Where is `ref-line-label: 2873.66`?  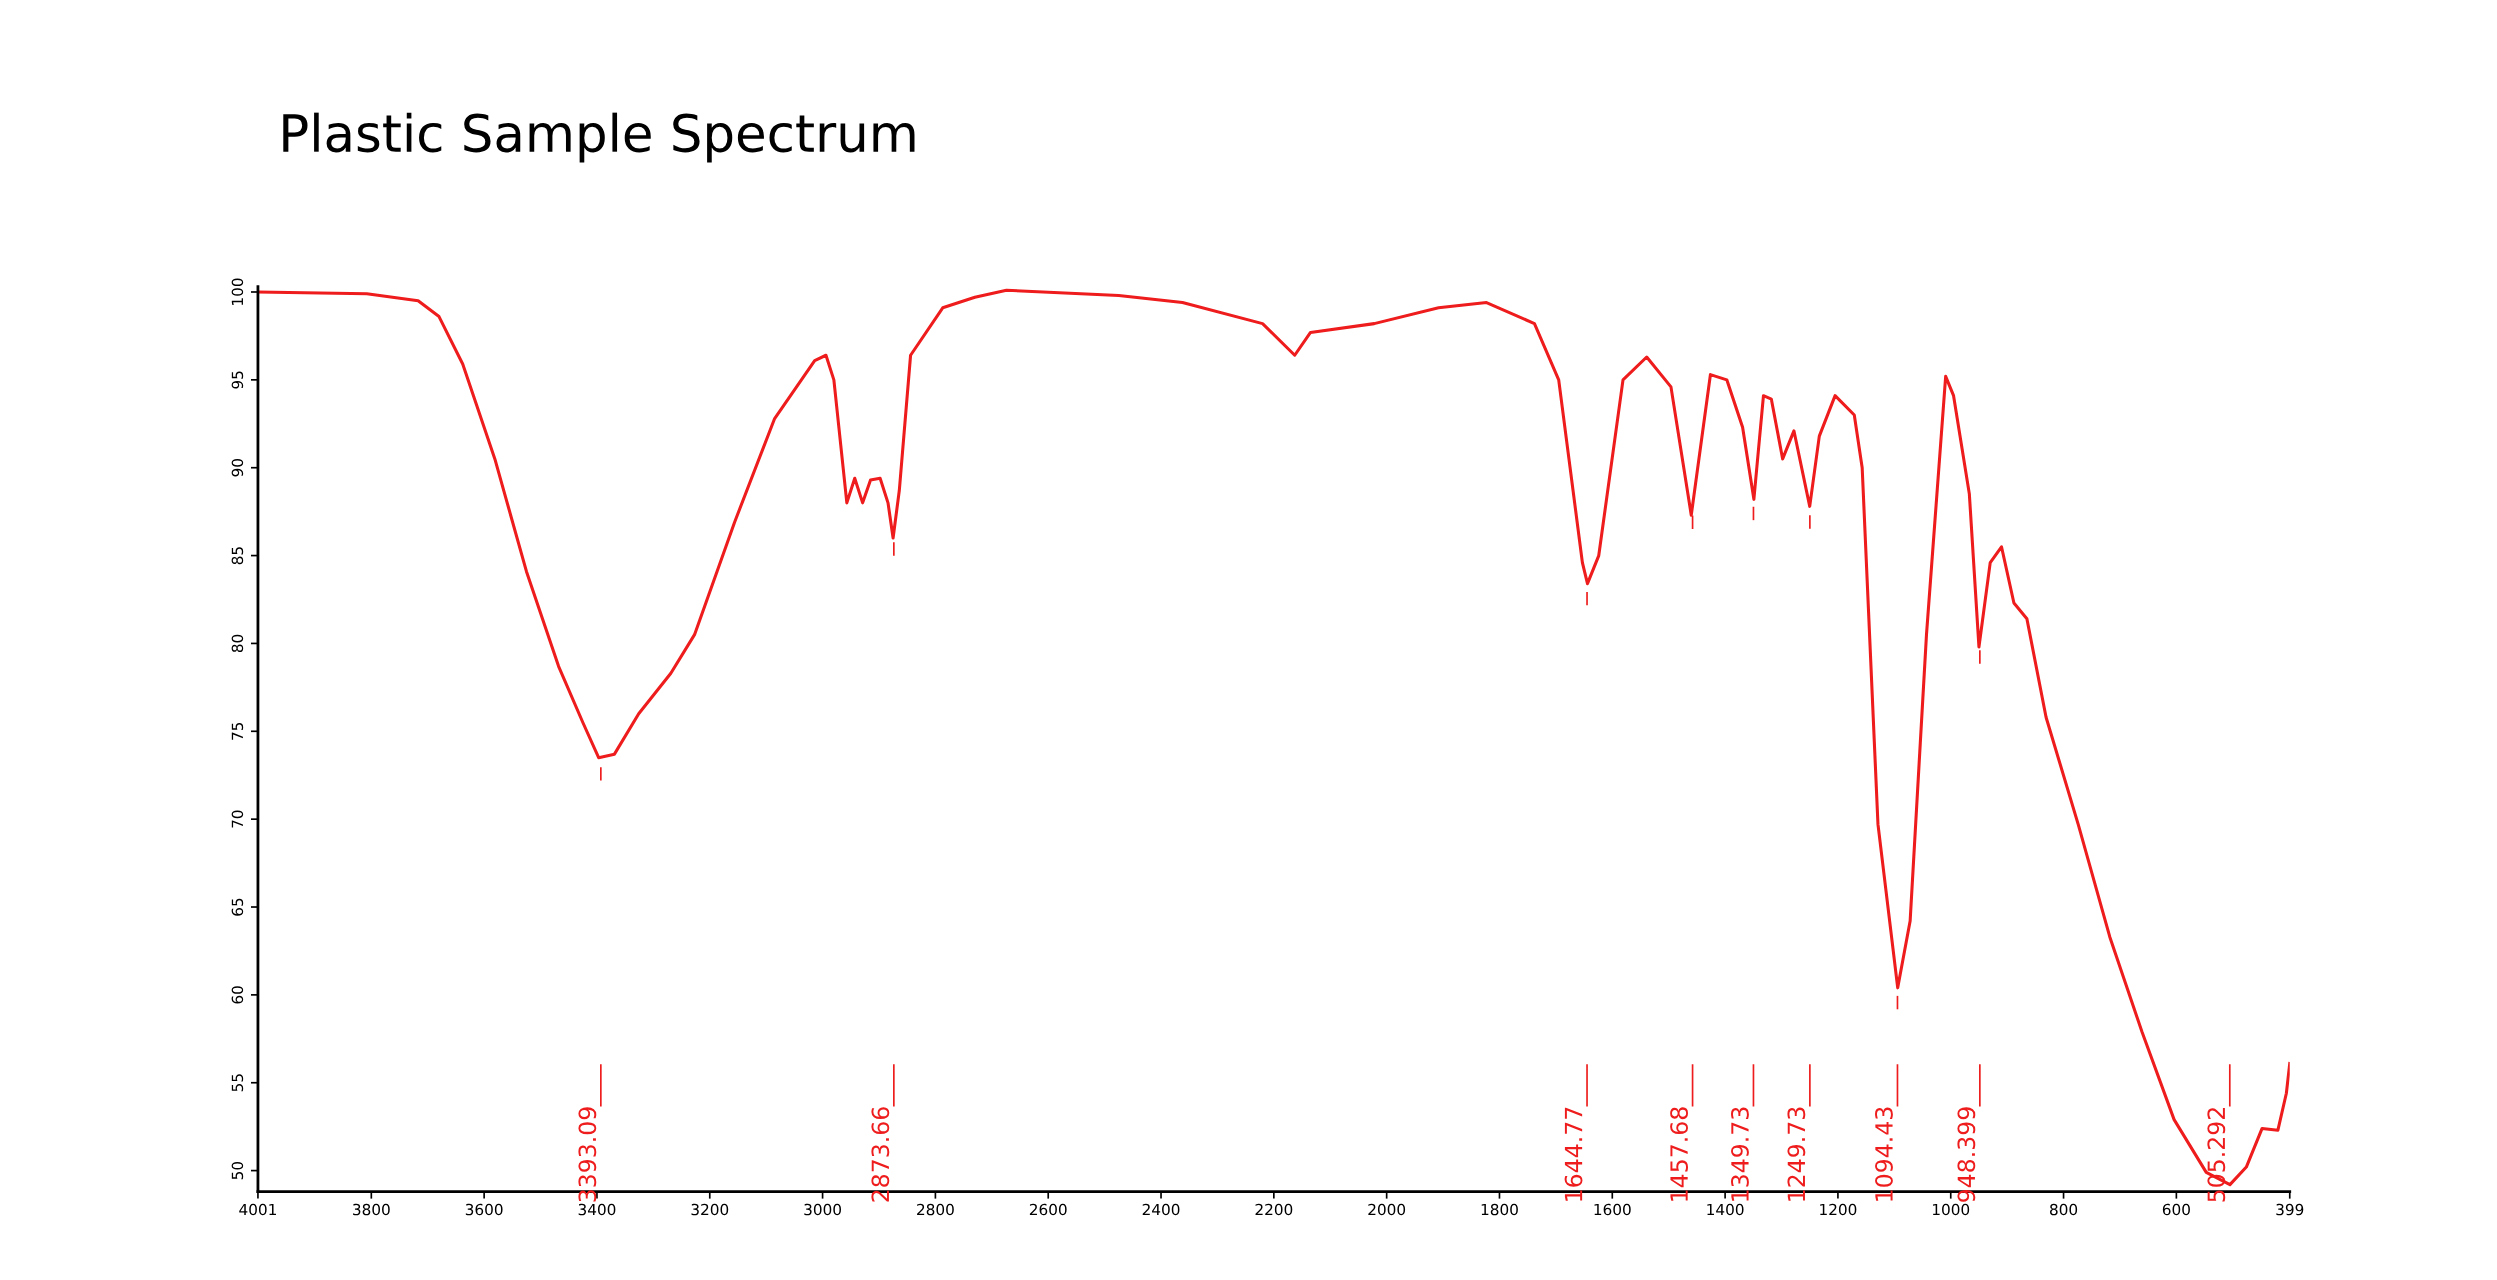 ref-line-label: 2873.66 is located at coordinates (880, 1154).